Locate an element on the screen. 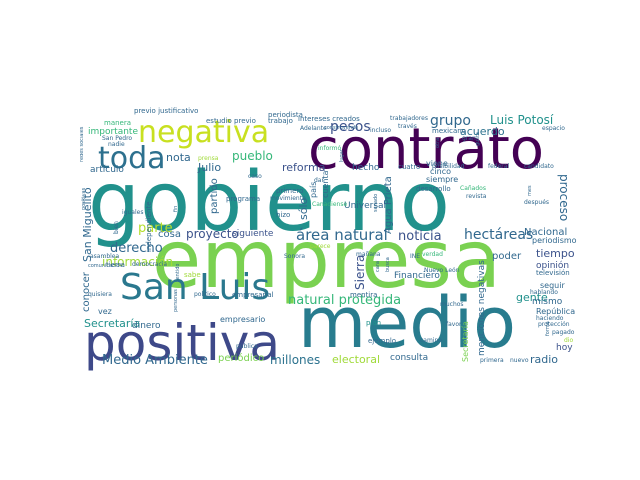 The height and width of the screenshot is (480, 640). word-favor: favor is located at coordinates (454, 324).